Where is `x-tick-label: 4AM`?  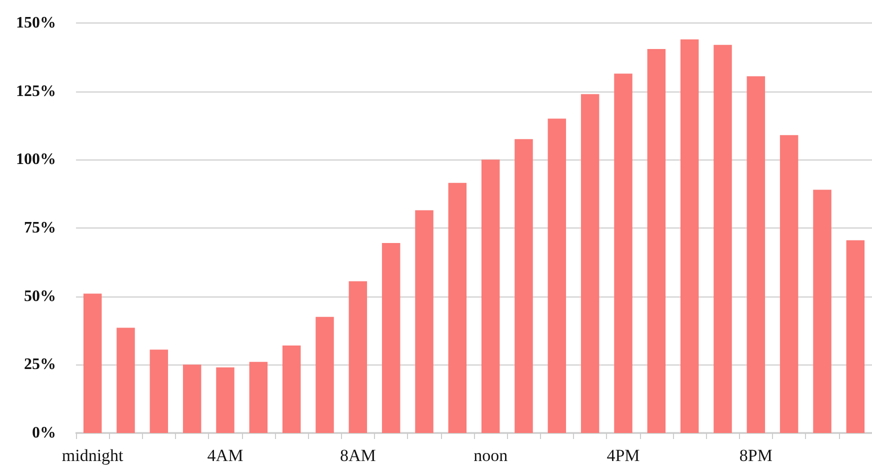
x-tick-label: 4AM is located at coordinates (225, 455).